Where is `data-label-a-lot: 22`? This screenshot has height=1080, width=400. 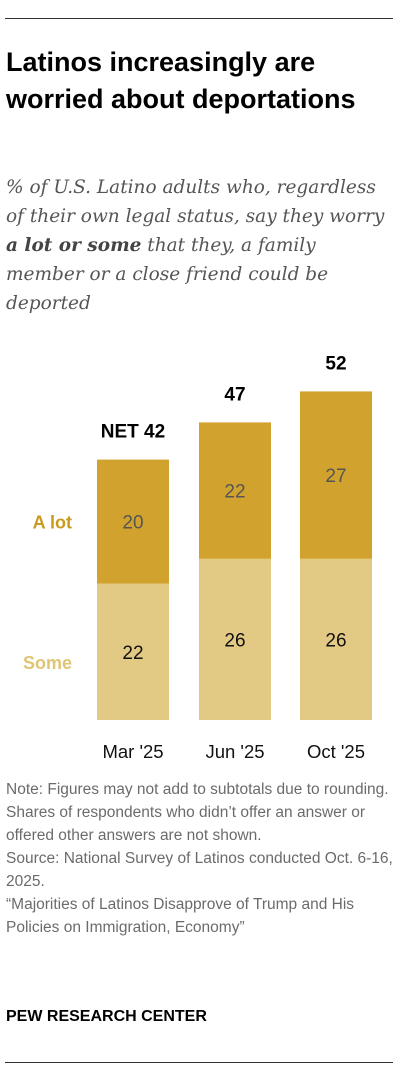 data-label-a-lot: 22 is located at coordinates (234, 492).